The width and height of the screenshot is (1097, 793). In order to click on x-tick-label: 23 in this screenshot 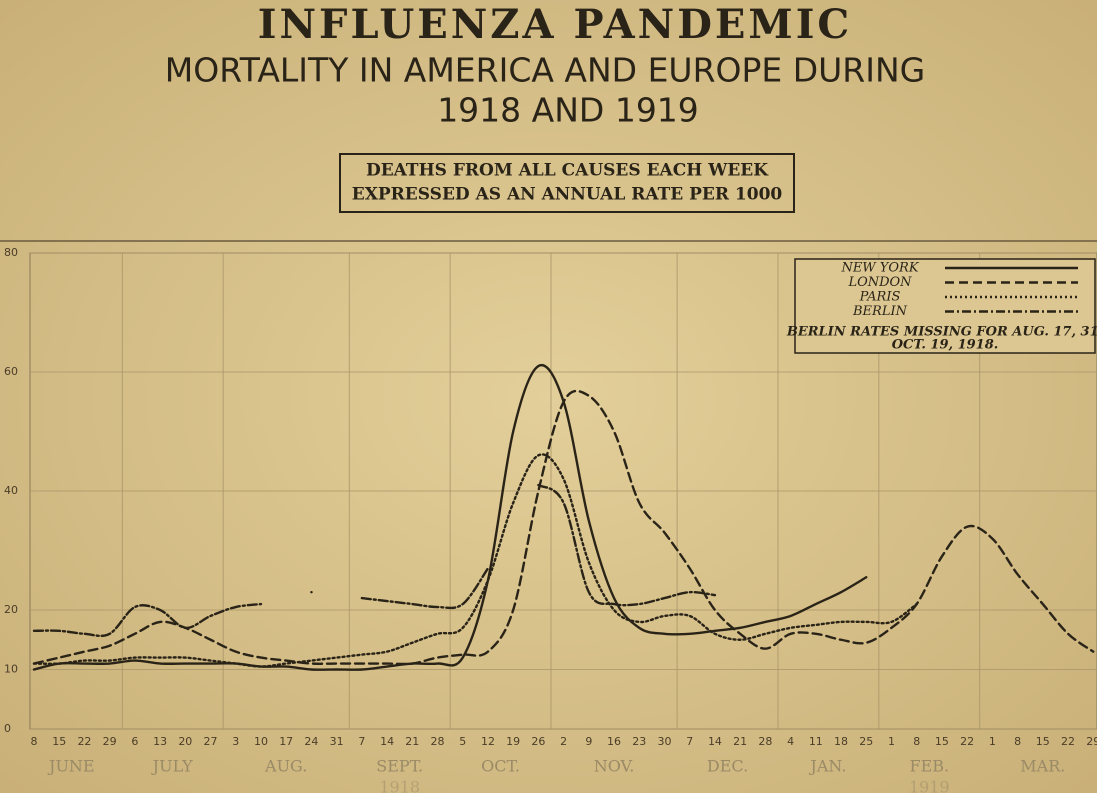, I will do `click(639, 741)`.